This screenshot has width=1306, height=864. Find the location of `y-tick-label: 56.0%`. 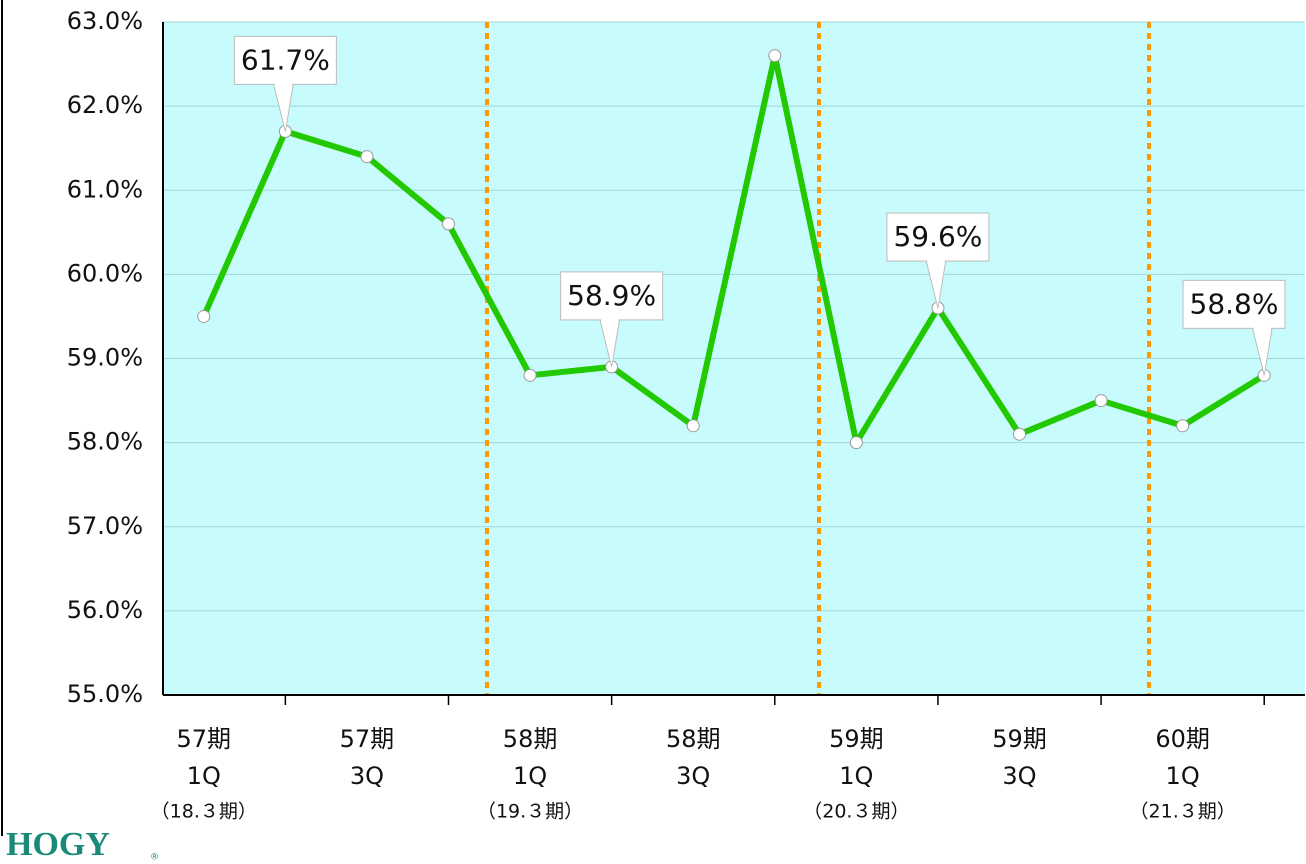

y-tick-label: 56.0% is located at coordinates (105, 610).